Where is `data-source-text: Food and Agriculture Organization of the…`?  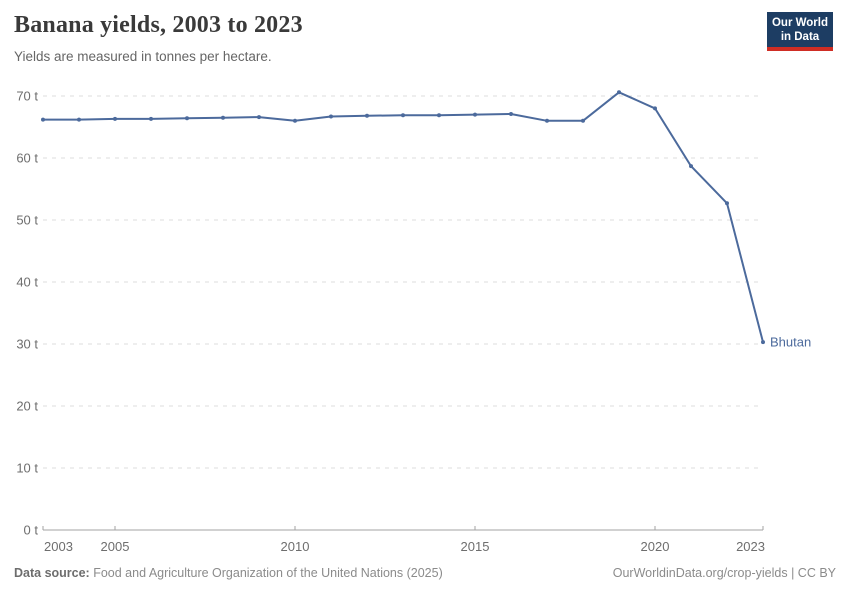 data-source-text: Food and Agriculture Organization of the… is located at coordinates (268, 573).